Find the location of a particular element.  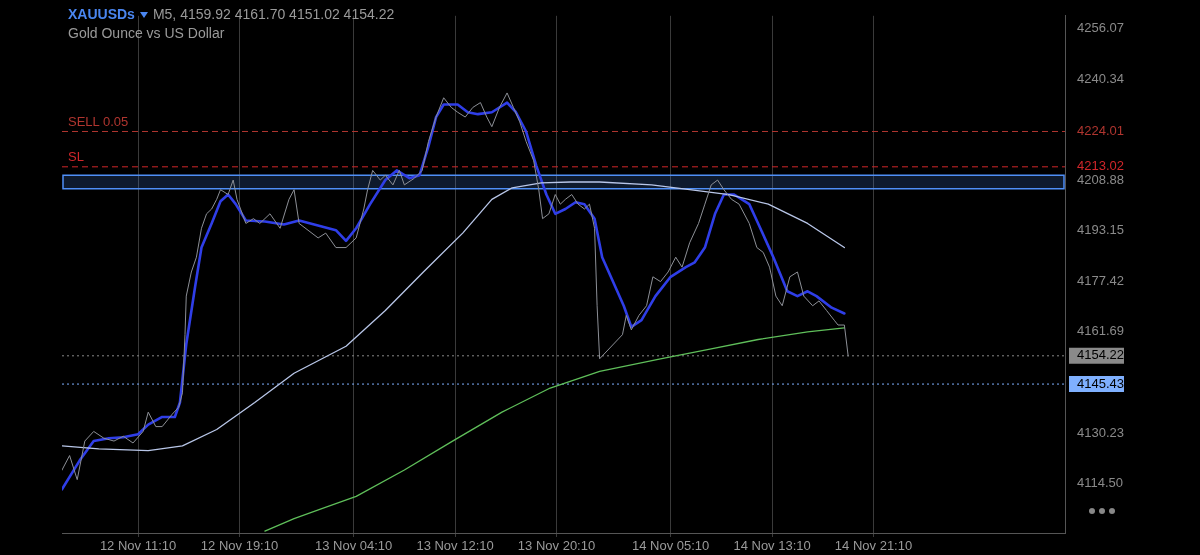

x-tick-label: 12 Nov 11:10 is located at coordinates (138, 546).